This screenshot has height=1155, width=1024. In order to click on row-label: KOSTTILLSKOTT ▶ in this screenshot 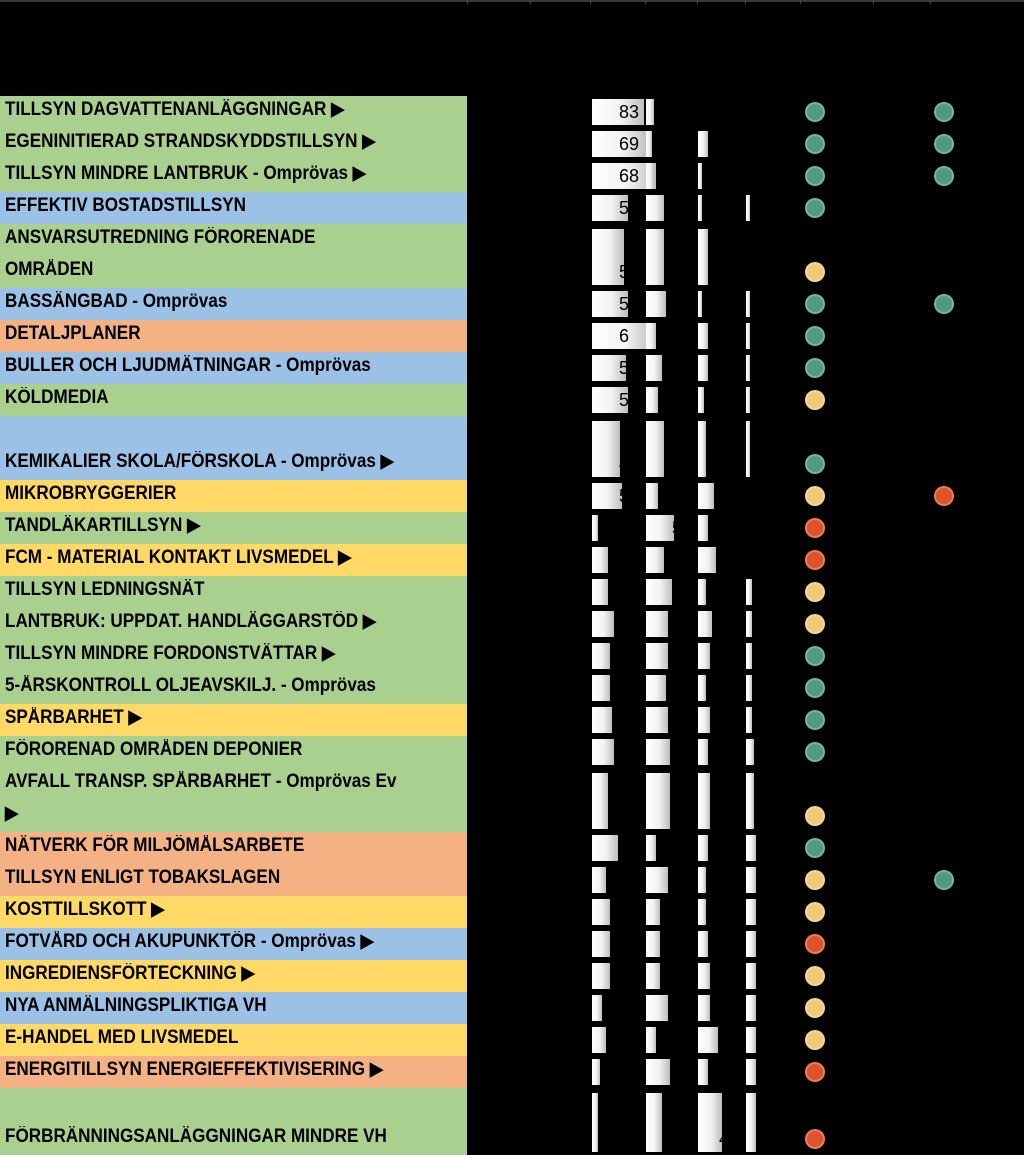, I will do `click(233, 912)`.